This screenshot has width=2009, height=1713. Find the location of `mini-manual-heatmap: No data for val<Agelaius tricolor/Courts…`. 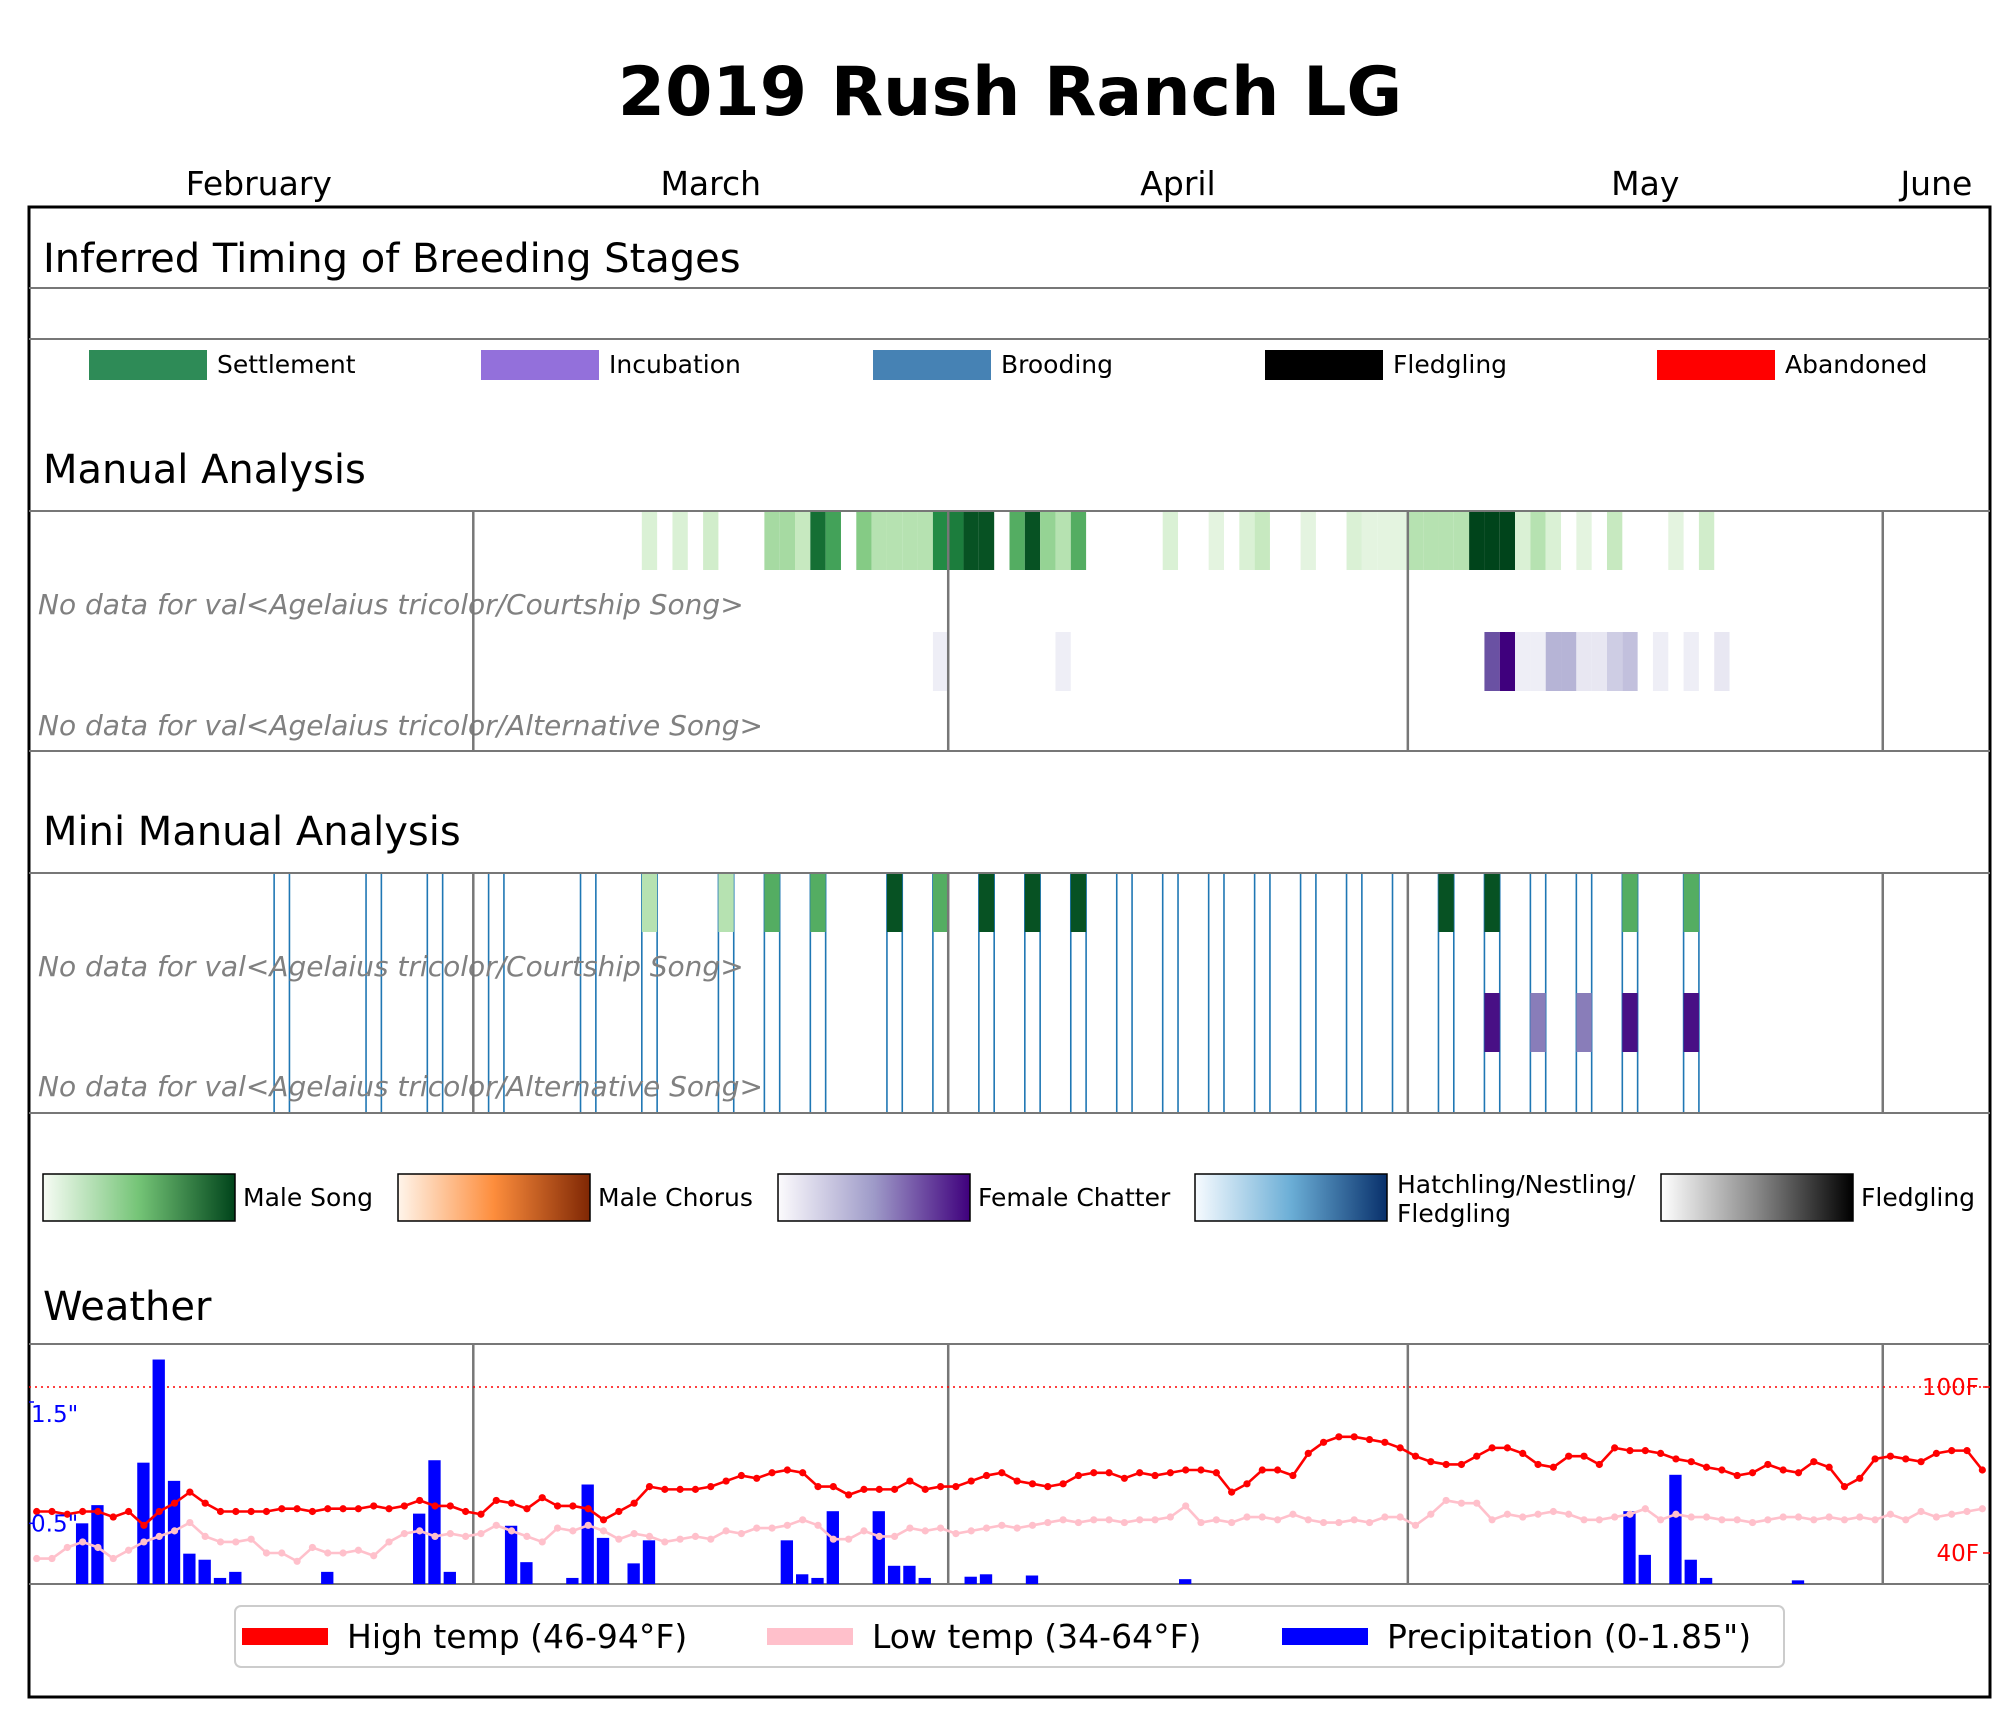

mini-manual-heatmap: No data for val<Agelaius tricolor/Courts… is located at coordinates (1009, 993).